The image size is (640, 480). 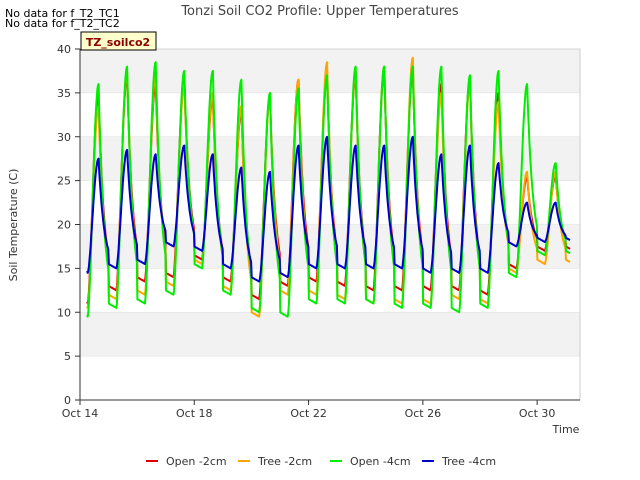 I want to click on y-tick-label: 5, so click(x=67, y=356).